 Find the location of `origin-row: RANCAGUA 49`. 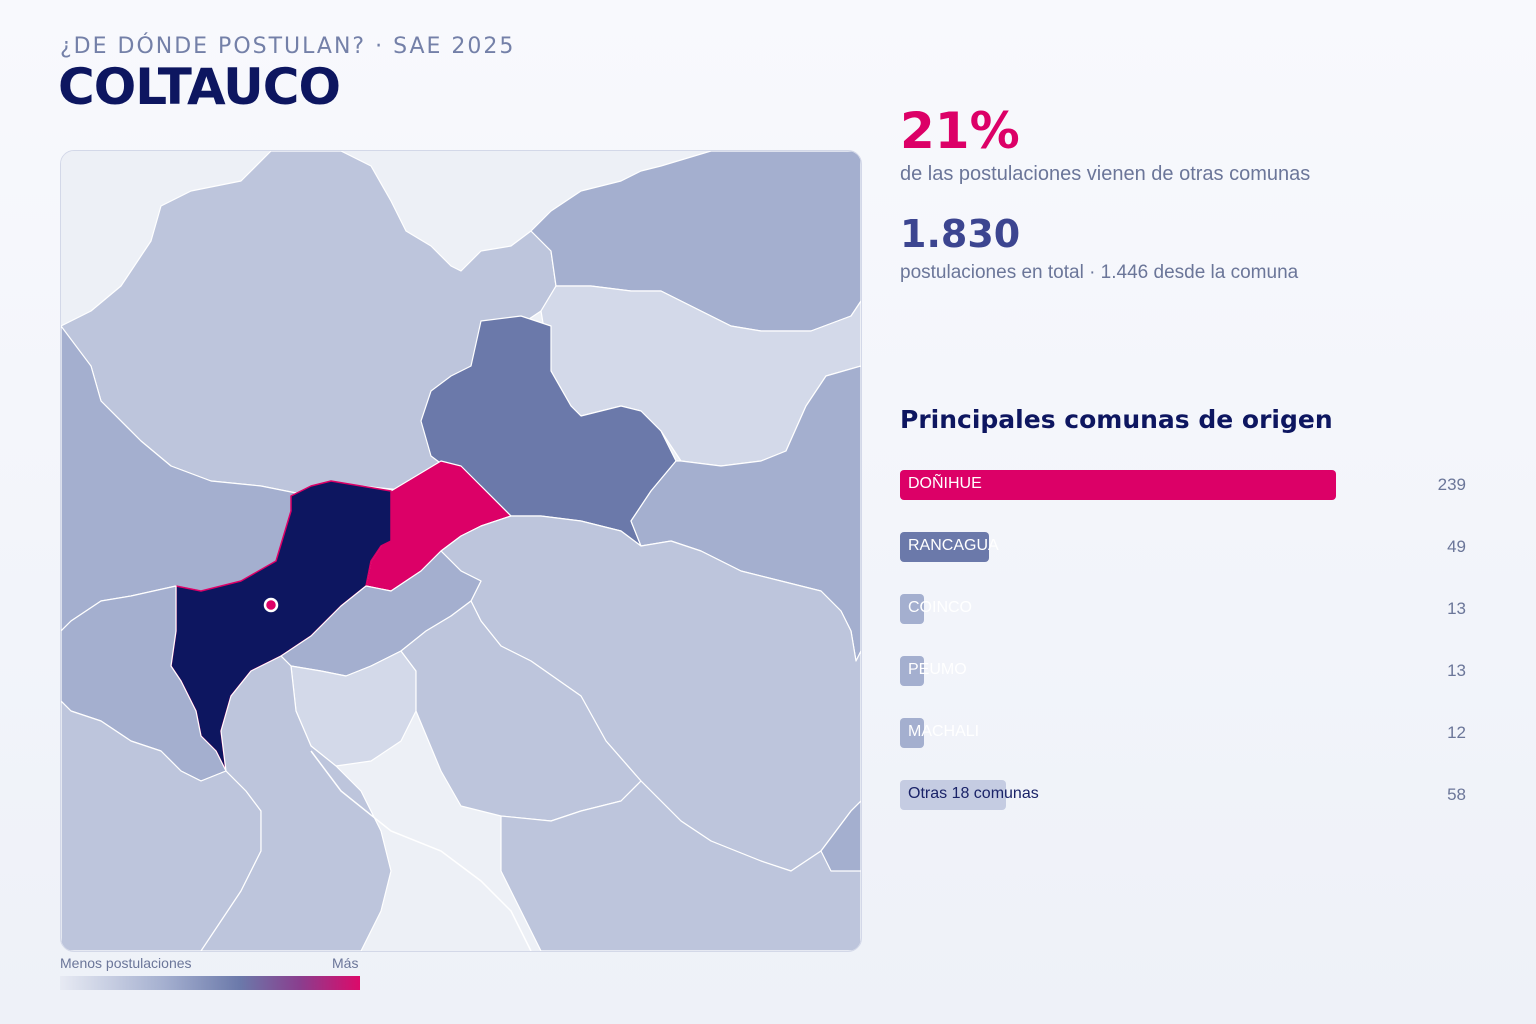

origin-row: RANCAGUA 49 is located at coordinates (1183, 547).